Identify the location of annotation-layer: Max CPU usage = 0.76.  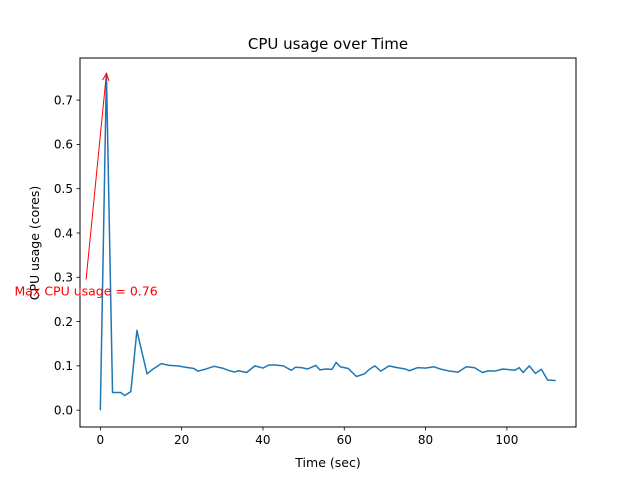
(86, 185).